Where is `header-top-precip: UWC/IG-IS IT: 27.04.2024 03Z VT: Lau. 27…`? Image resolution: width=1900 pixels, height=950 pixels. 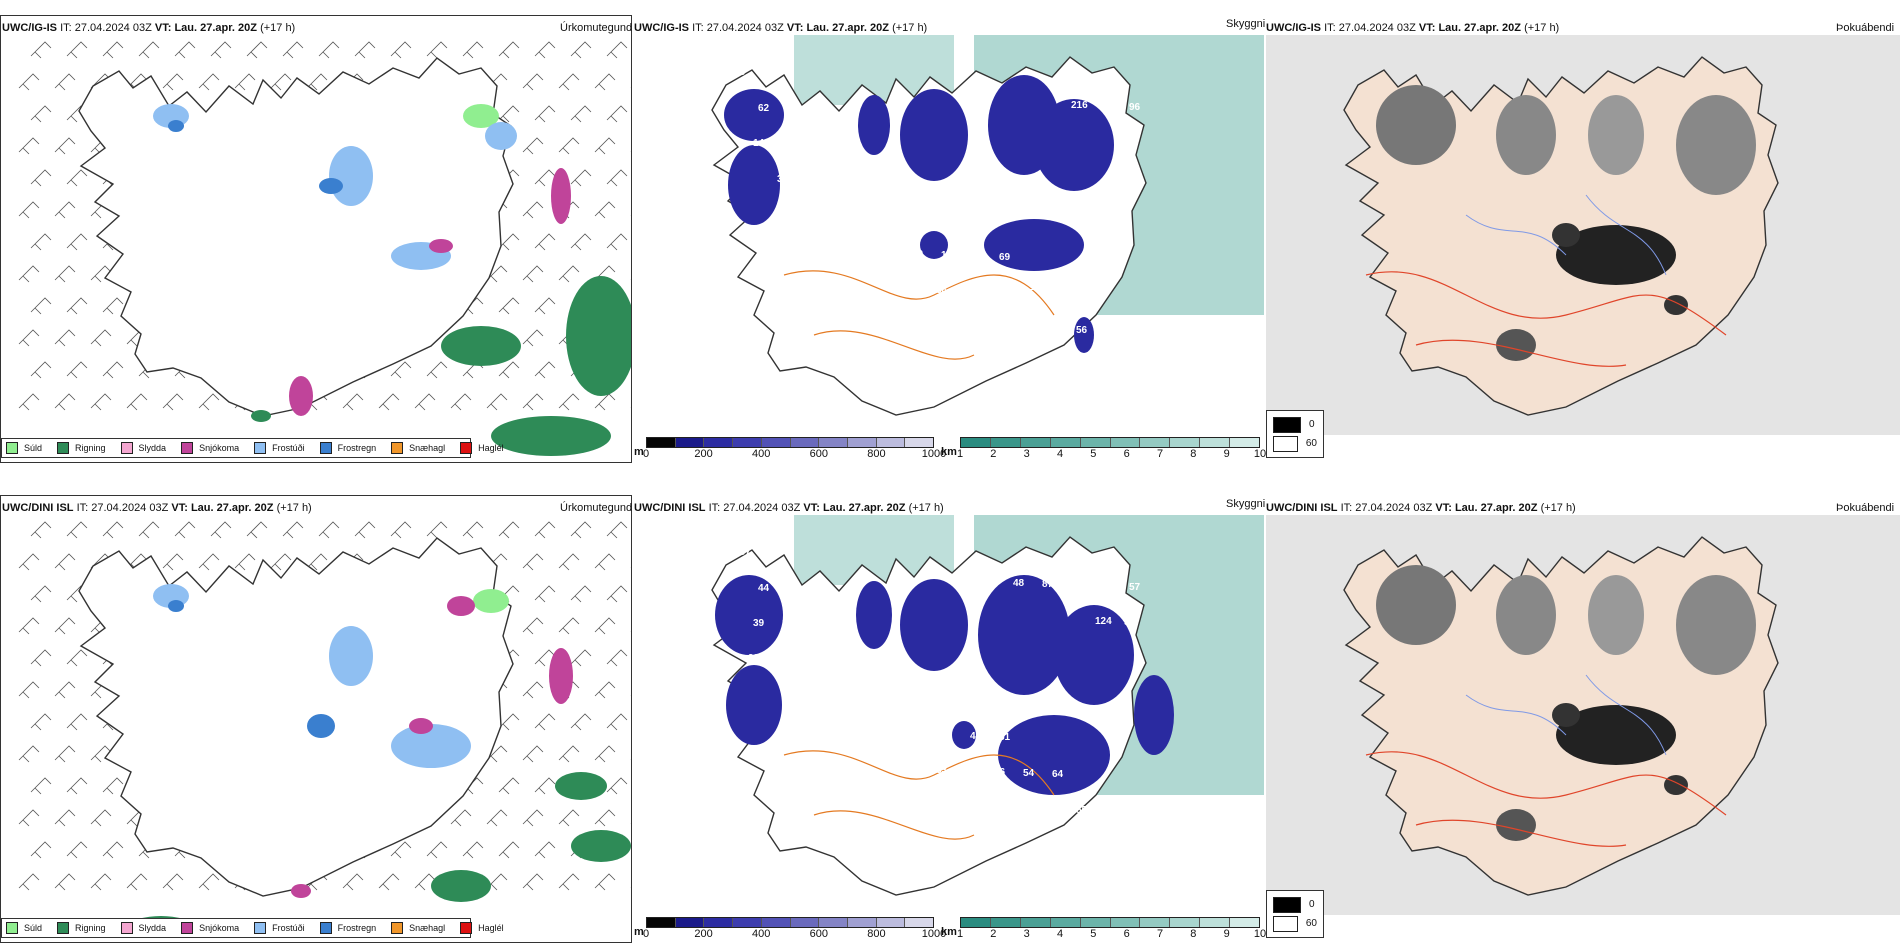
header-top-precip: UWC/IG-IS IT: 27.04.2024 03Z VT: Lau. 27… is located at coordinates (148, 28).